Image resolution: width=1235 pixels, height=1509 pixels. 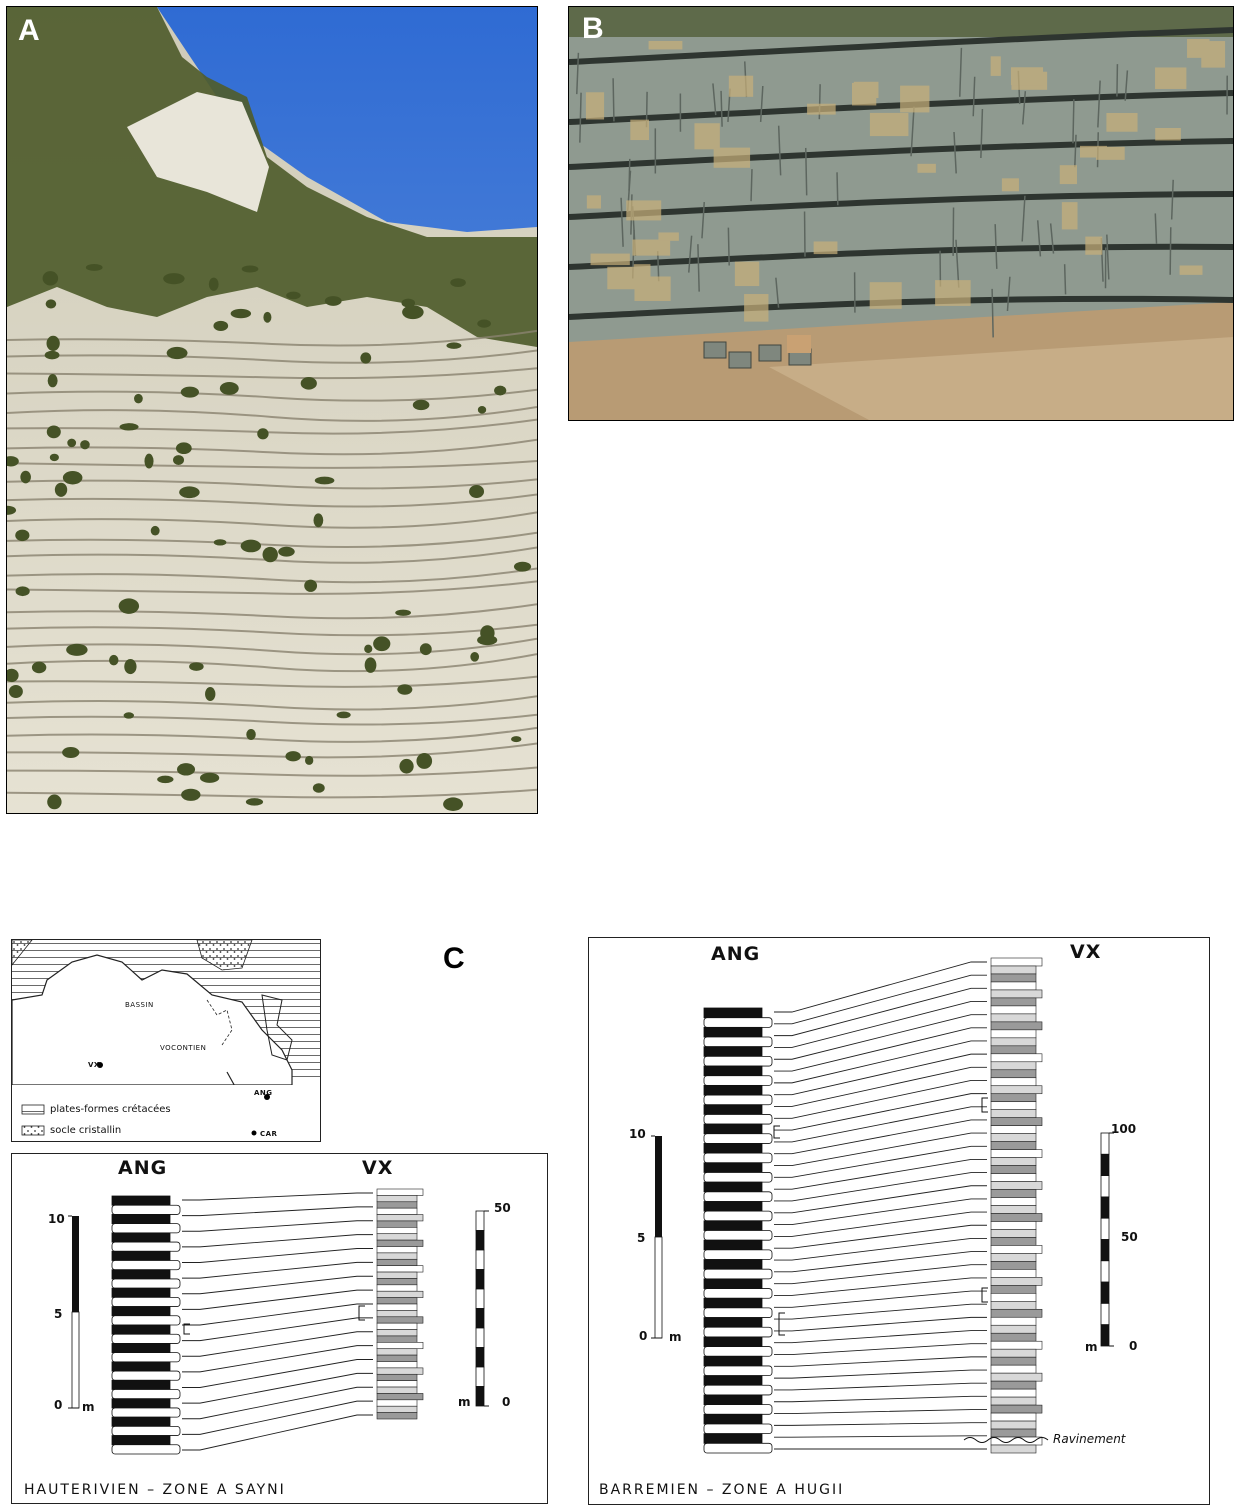 What do you see at coordinates (139, 1005) in the screenshot?
I see `map-label-bassin: BASSIN` at bounding box center [139, 1005].